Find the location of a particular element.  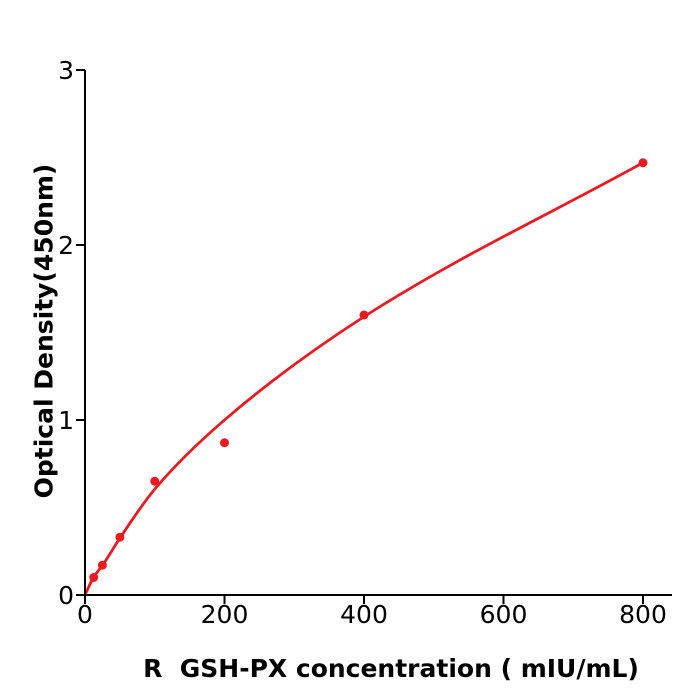

x-tick-label: 600 is located at coordinates (504, 614).